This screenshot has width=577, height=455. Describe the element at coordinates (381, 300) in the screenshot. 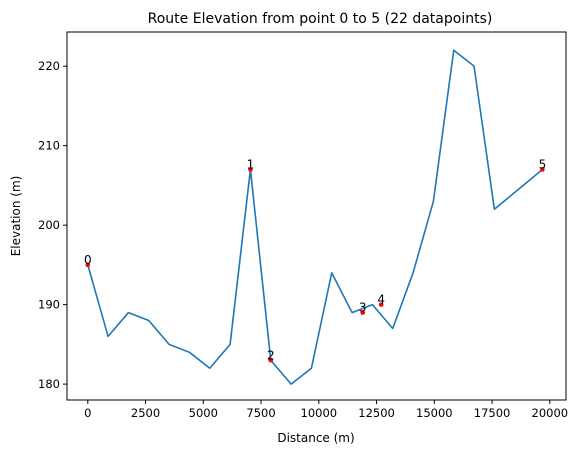

I see `waypoint-label: 4` at that location.